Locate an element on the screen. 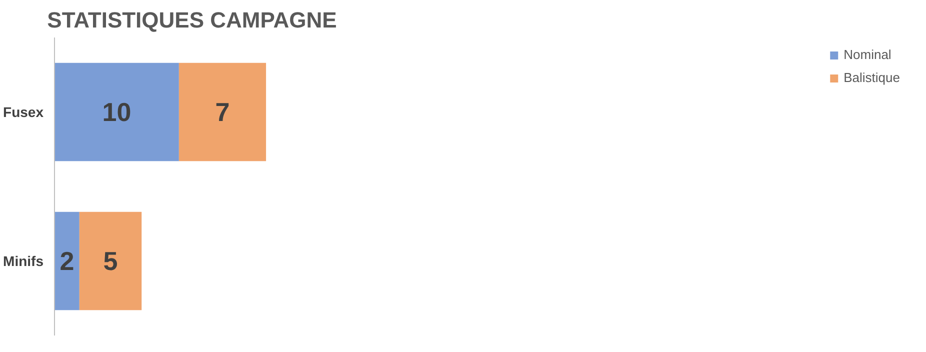 Image resolution: width=926 pixels, height=352 pixels. y-tick-label: Fusex is located at coordinates (23, 112).